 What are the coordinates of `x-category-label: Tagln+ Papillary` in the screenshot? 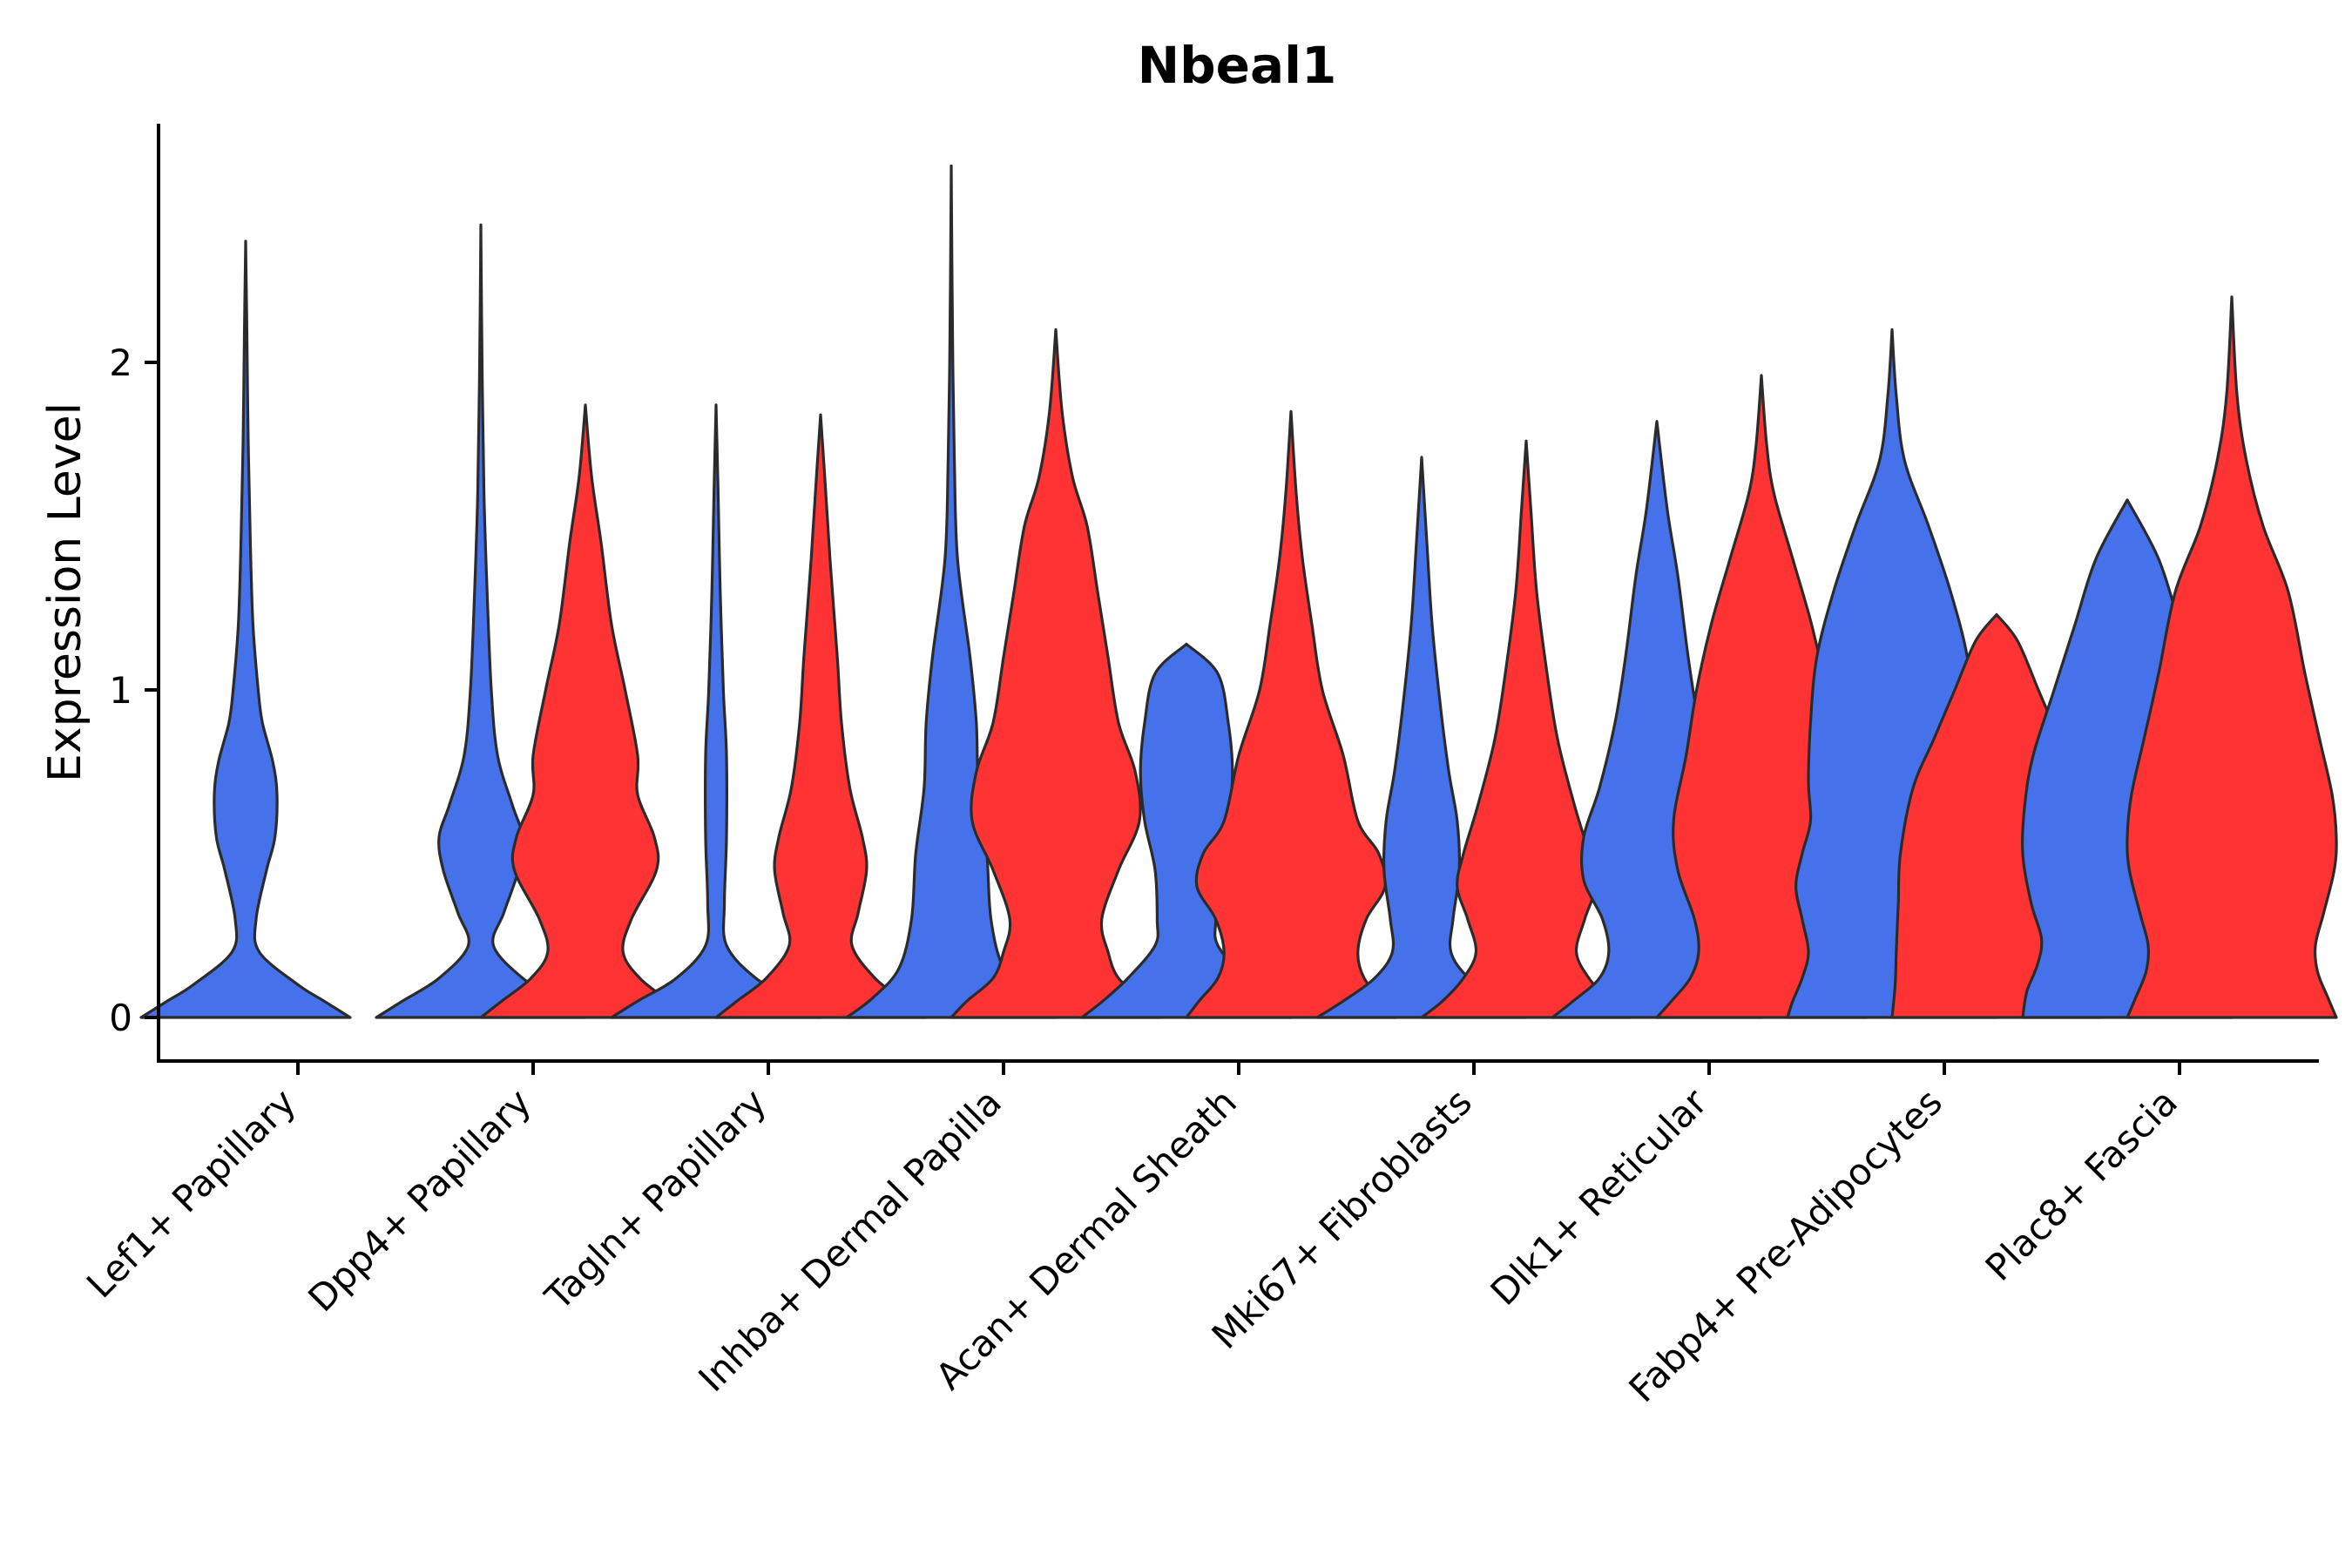 It's located at (655, 1199).